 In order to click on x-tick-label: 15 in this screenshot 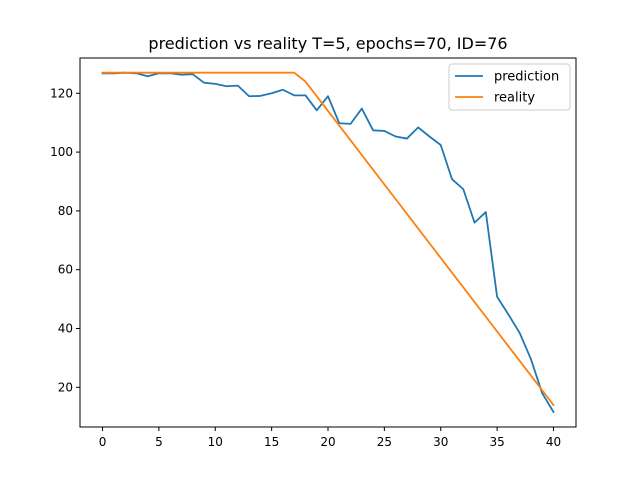, I will do `click(271, 442)`.